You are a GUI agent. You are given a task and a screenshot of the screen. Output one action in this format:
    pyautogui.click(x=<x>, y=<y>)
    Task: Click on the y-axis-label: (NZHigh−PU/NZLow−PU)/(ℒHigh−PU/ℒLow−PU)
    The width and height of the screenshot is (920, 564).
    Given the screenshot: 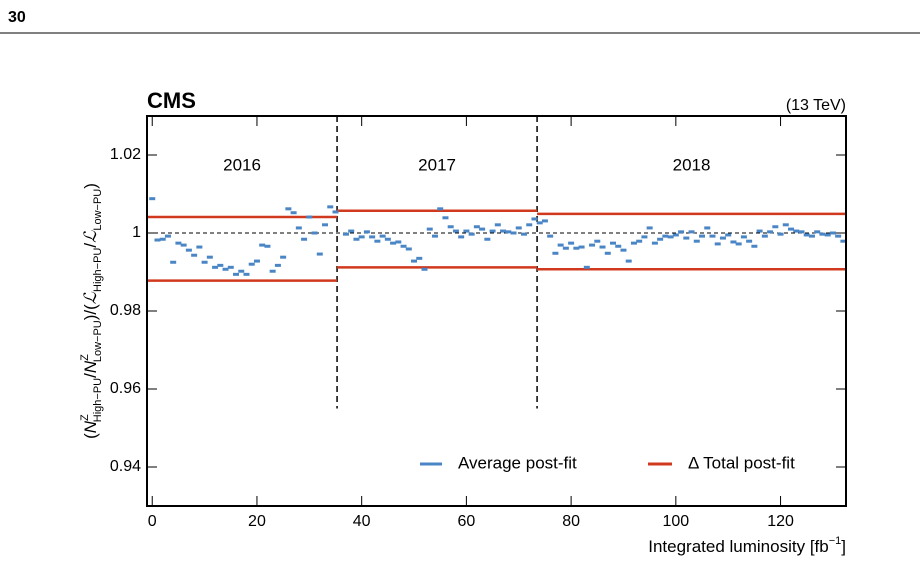 What is the action you would take?
    pyautogui.click(x=91, y=311)
    